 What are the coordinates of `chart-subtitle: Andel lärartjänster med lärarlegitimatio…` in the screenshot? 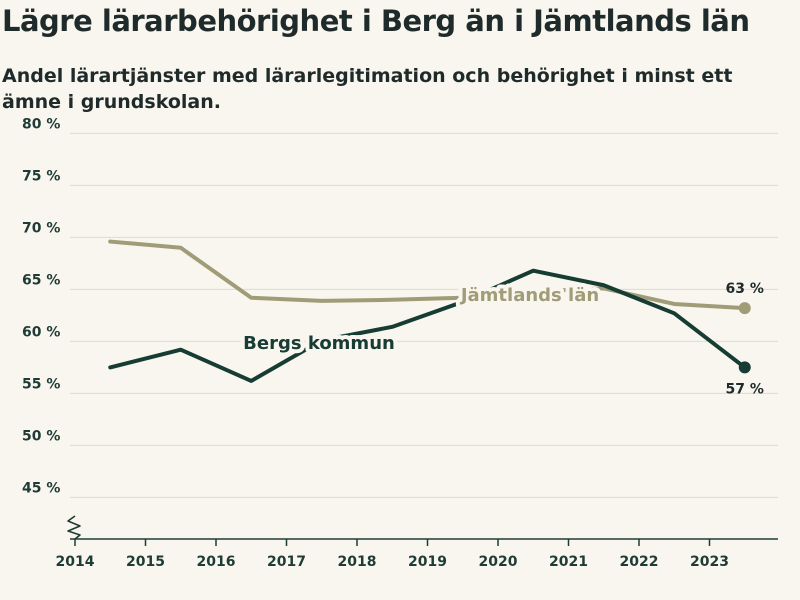 It's located at (367, 89).